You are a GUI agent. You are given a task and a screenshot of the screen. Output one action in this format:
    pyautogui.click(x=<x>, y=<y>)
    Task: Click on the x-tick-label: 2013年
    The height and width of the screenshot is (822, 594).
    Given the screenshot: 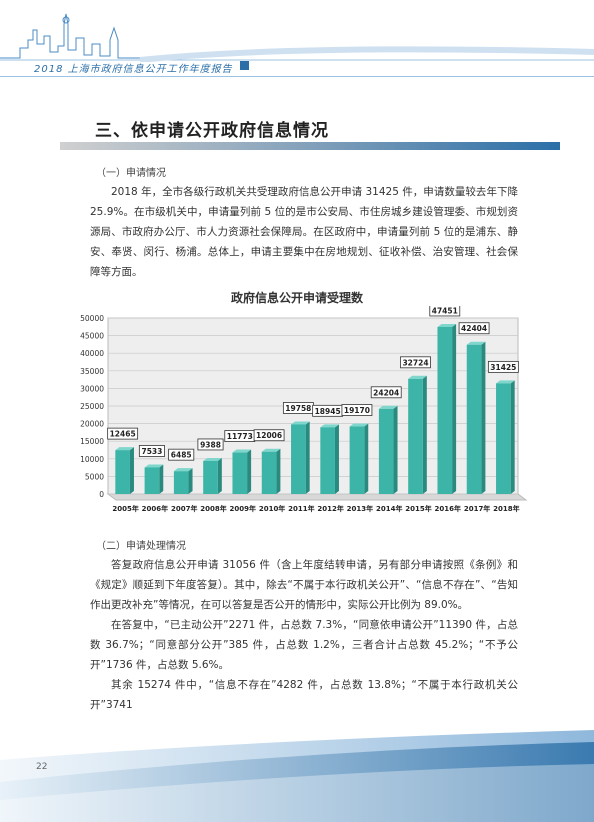 What is the action you would take?
    pyautogui.click(x=360, y=508)
    